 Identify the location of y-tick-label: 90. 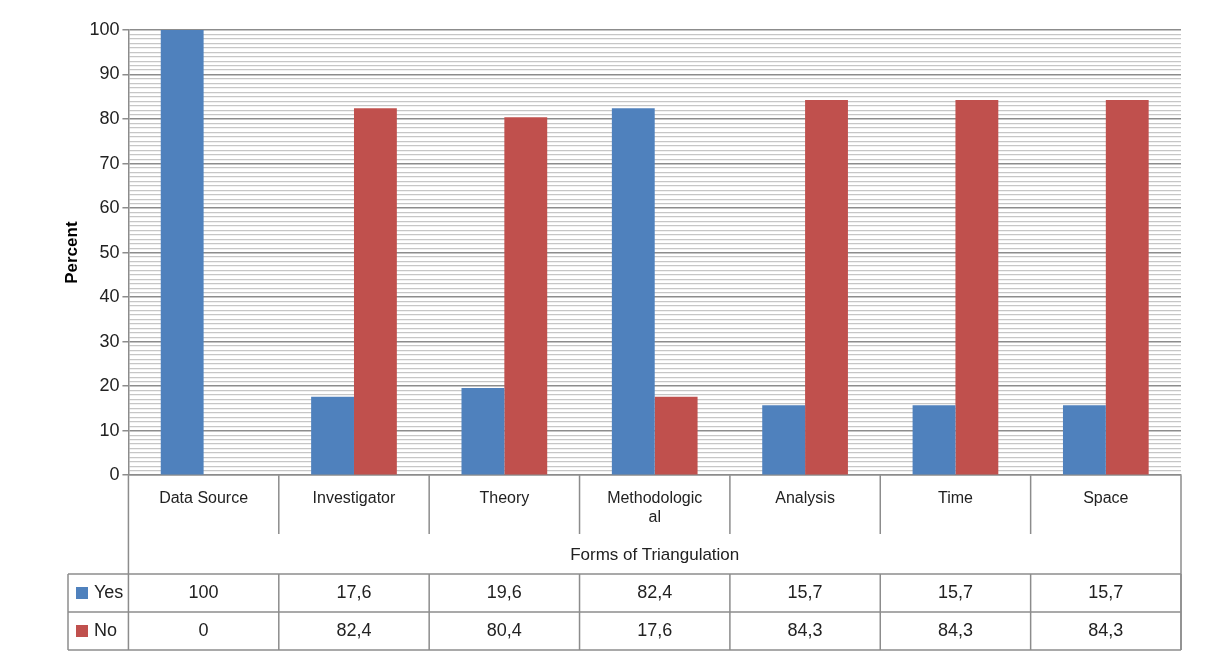
(109, 73).